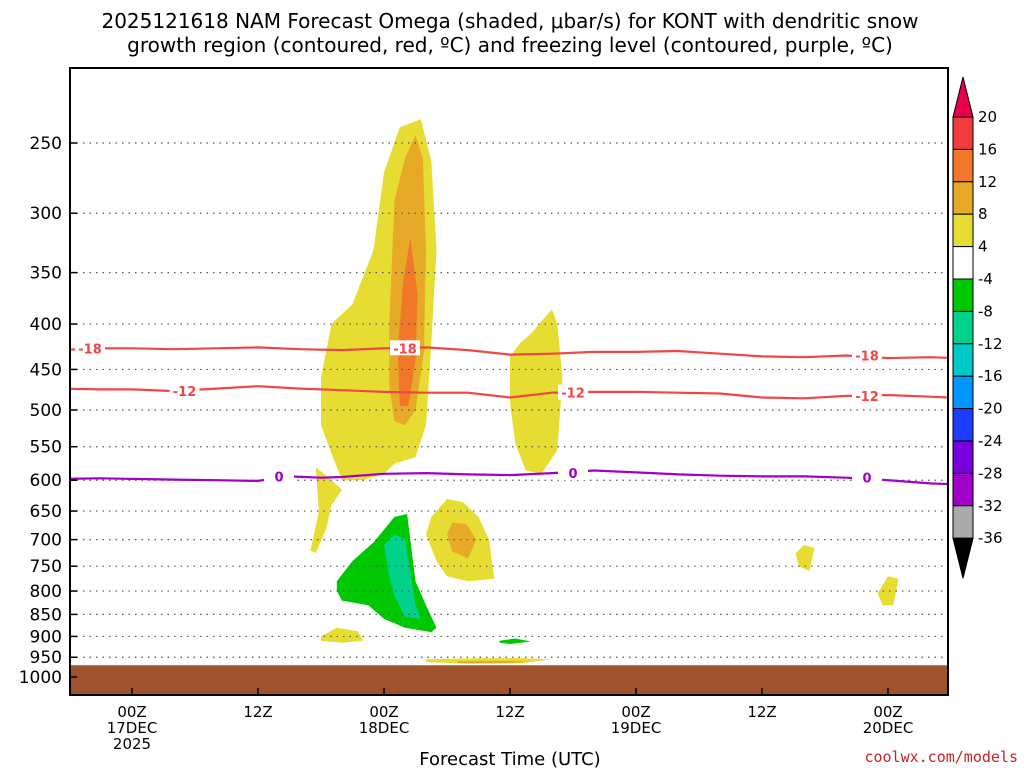  What do you see at coordinates (40, 678) in the screenshot?
I see `y-tick-label: 1000` at bounding box center [40, 678].